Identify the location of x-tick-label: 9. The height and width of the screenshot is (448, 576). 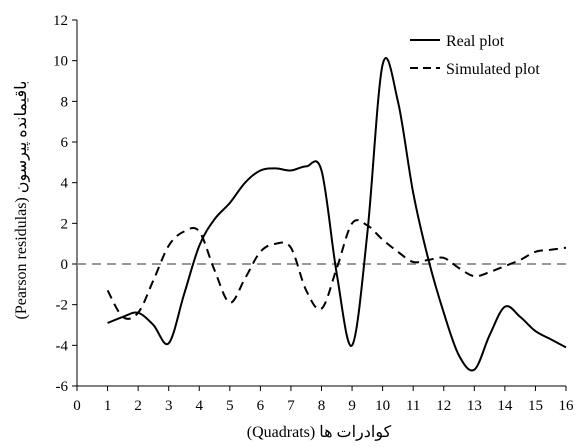
(352, 406).